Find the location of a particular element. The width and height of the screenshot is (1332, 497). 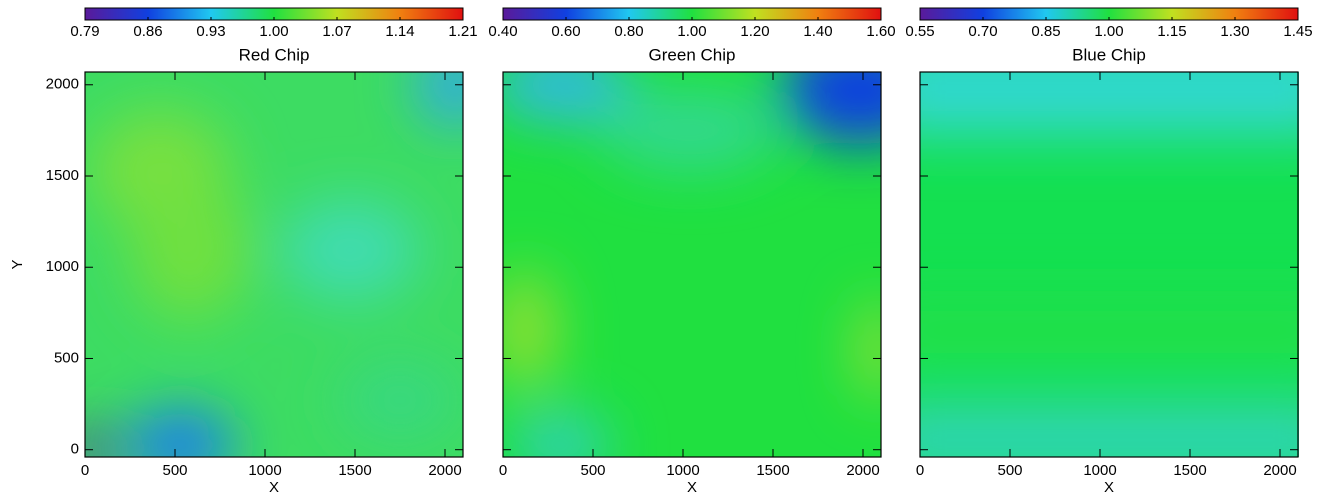

colorbar-tick-label: 1.20 is located at coordinates (754, 31).